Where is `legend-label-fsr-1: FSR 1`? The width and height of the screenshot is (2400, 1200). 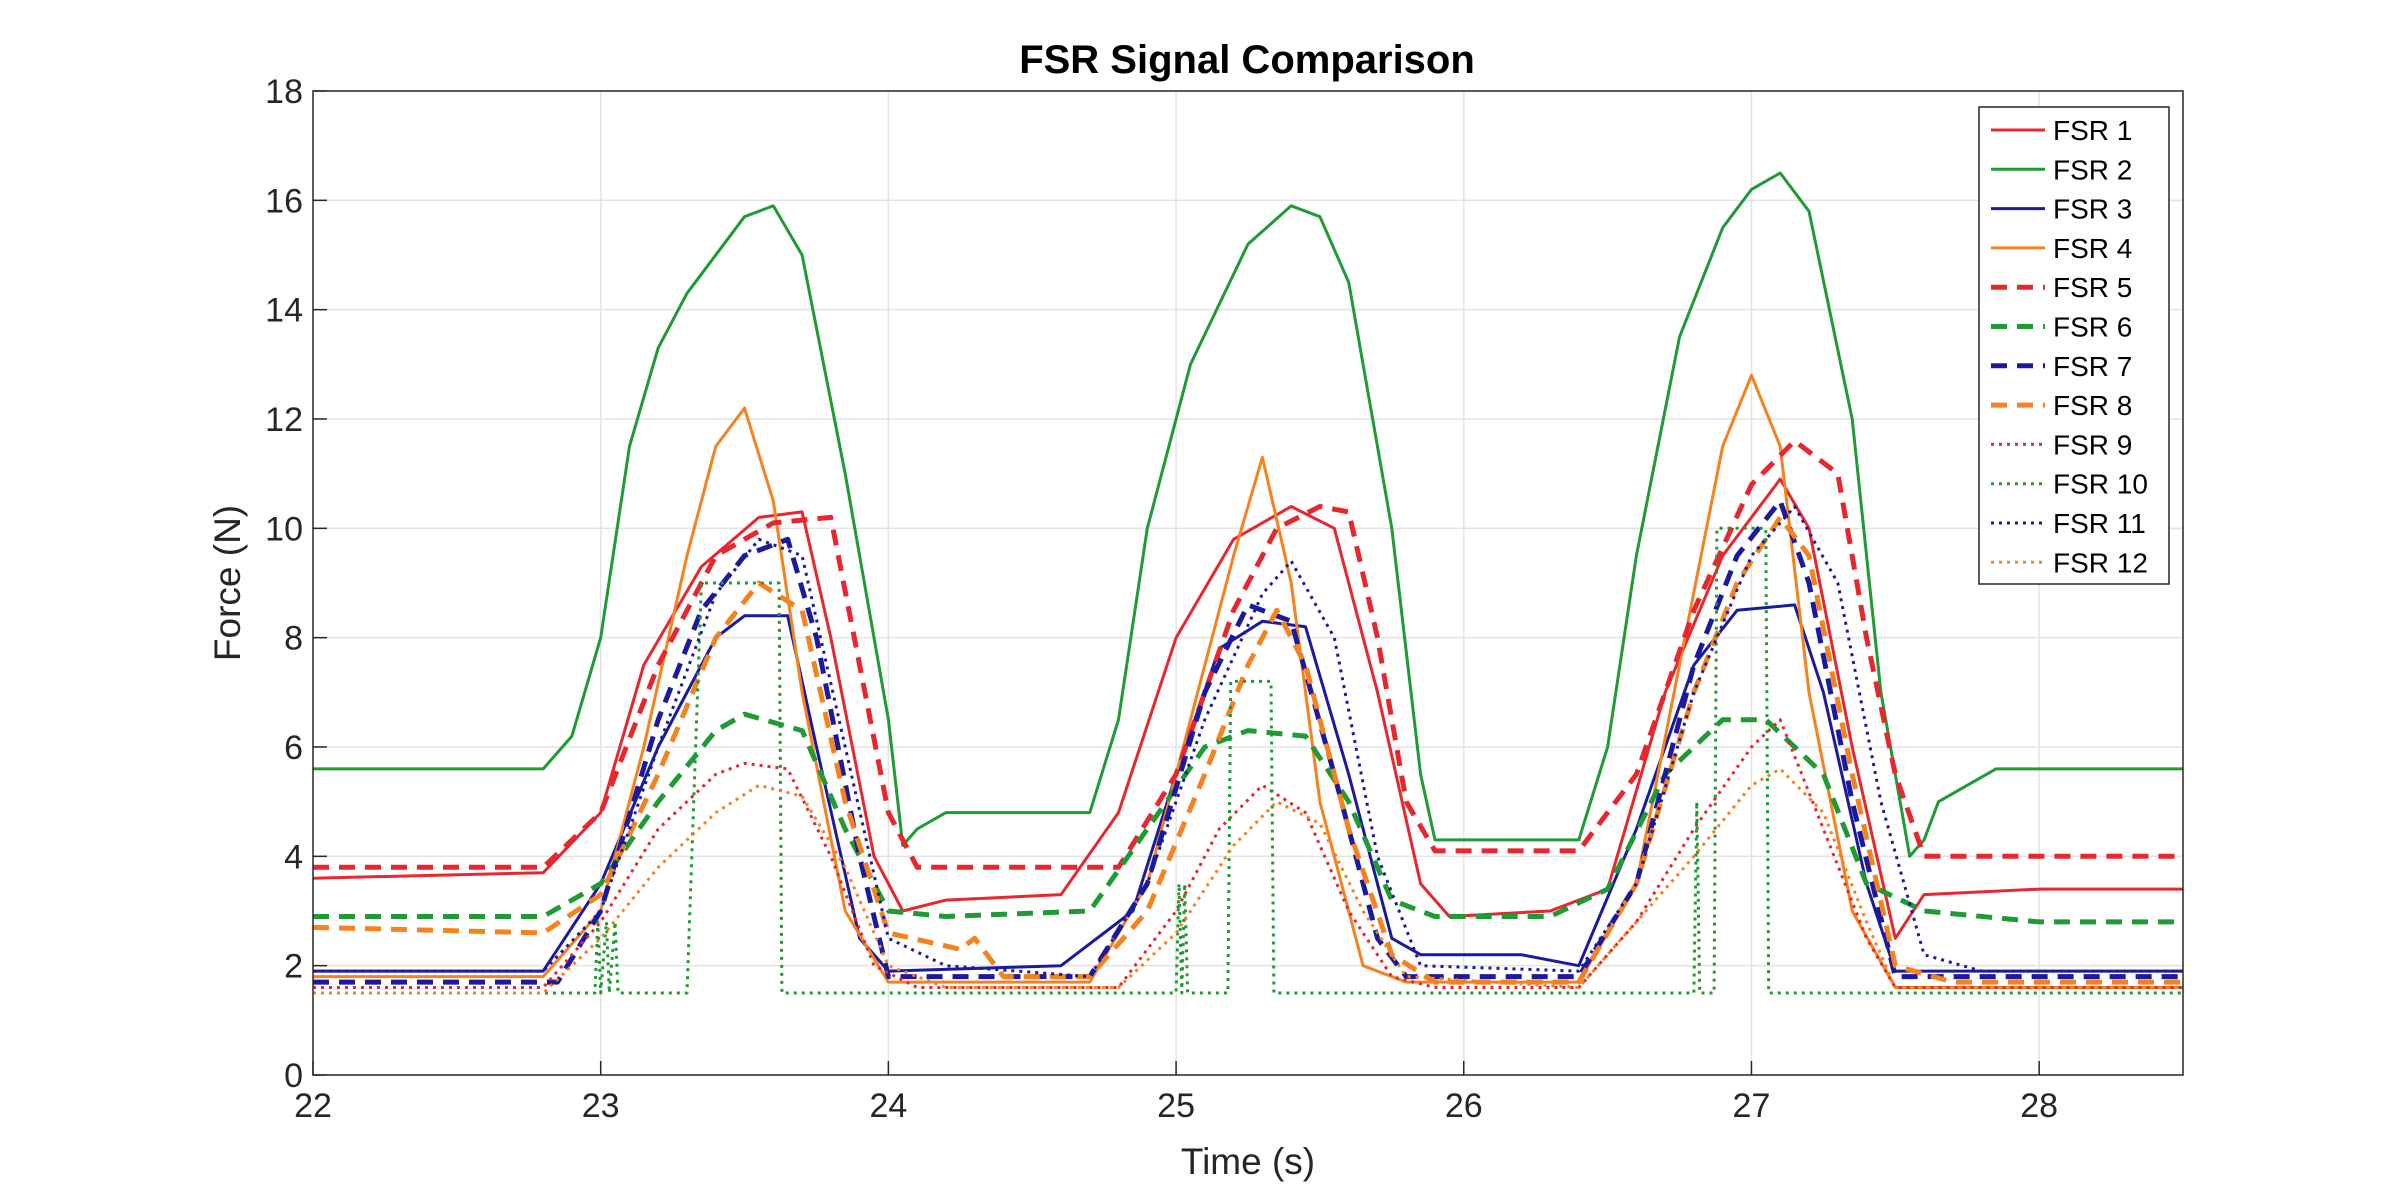 legend-label-fsr-1: FSR 1 is located at coordinates (2092, 130).